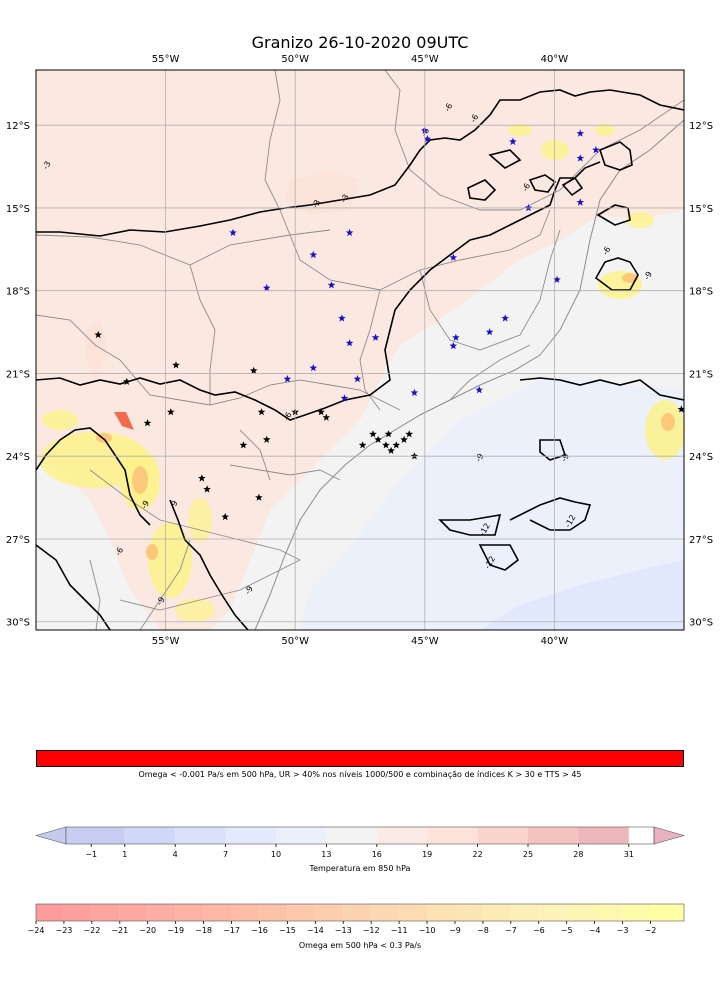  I want to click on colorbar-tick-label: −17, so click(231, 930).